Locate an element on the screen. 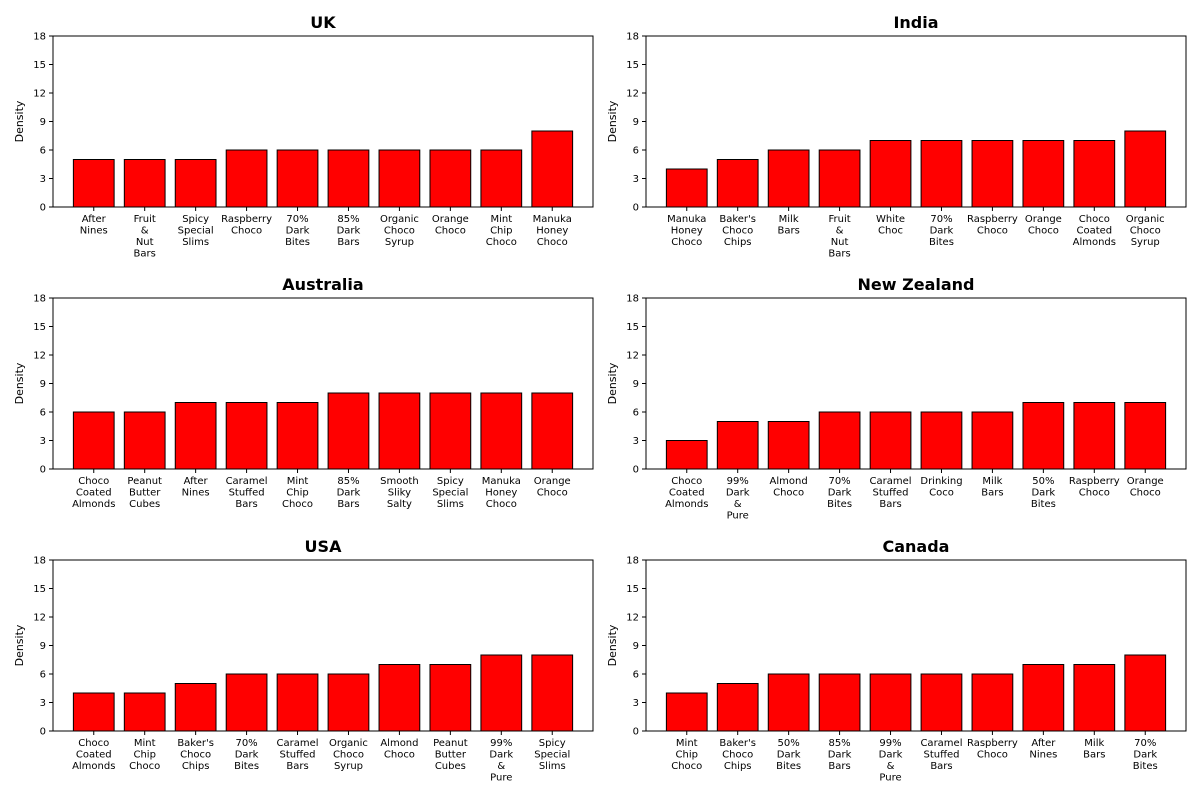 This screenshot has width=1200, height=800. x-tick-label: 85% Dark Bars is located at coordinates (349, 493).